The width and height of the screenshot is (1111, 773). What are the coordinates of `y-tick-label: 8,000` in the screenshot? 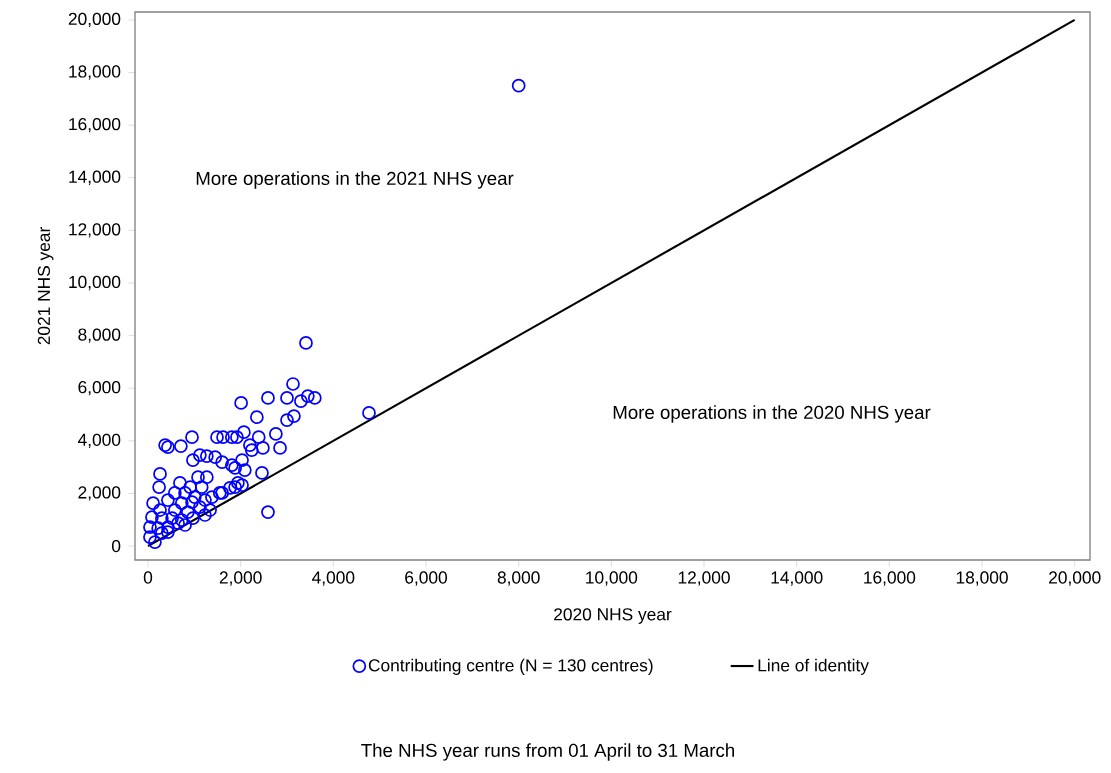 It's located at (99, 335).